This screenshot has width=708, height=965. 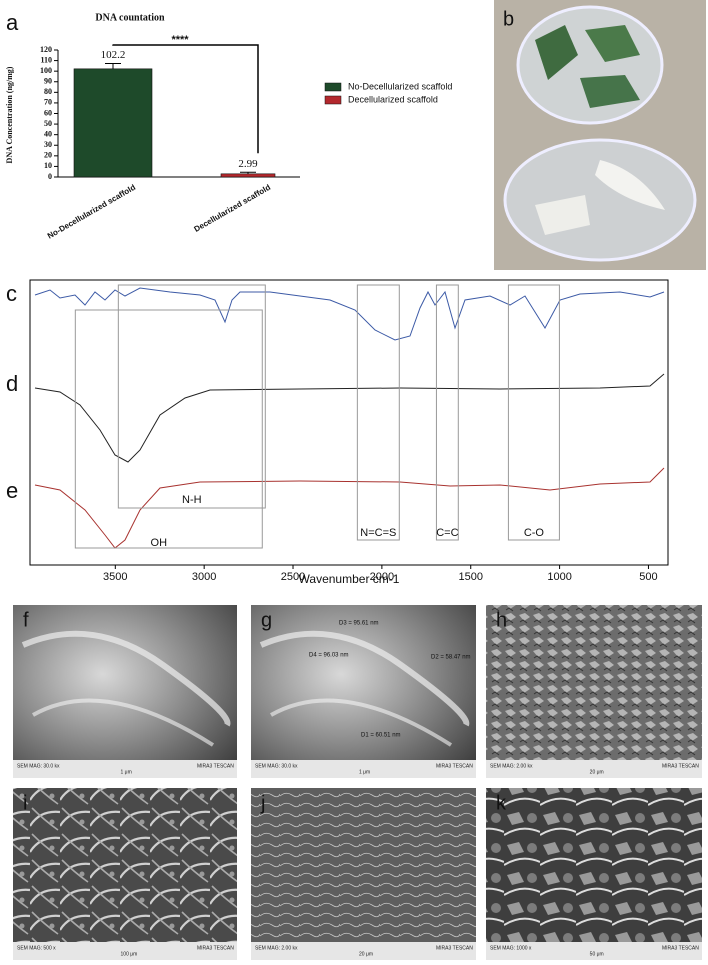 What do you see at coordinates (36, 948) in the screenshot?
I see `sem-mag: SEM MAG: 500 x` at bounding box center [36, 948].